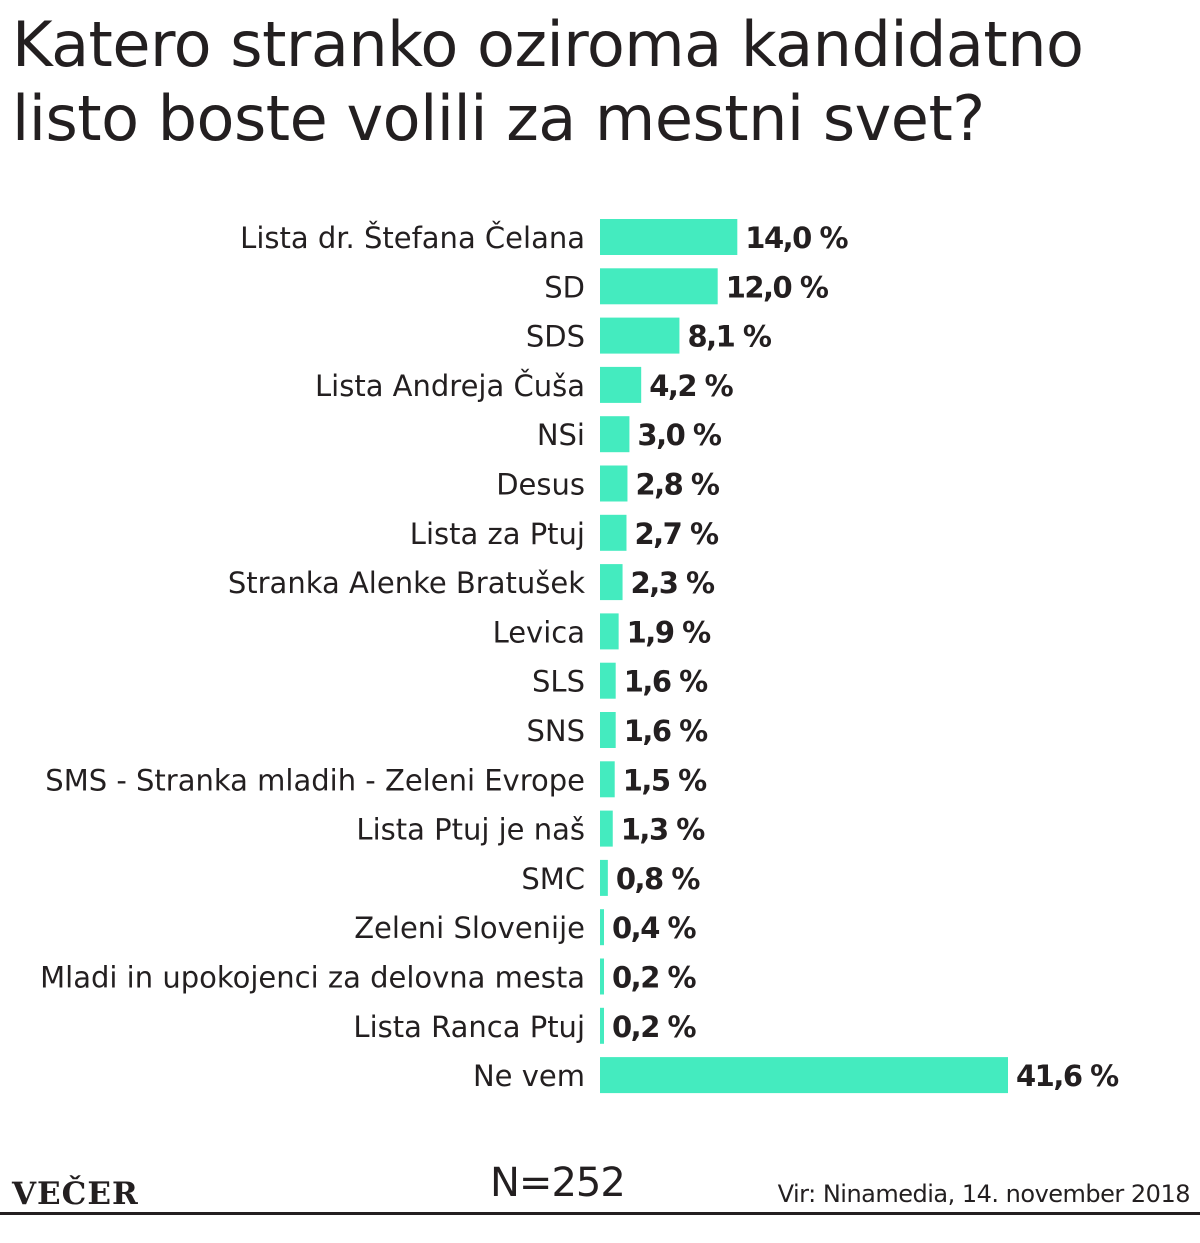  Describe the element at coordinates (654, 928) in the screenshot. I see `value-label: 0,4 %` at that location.